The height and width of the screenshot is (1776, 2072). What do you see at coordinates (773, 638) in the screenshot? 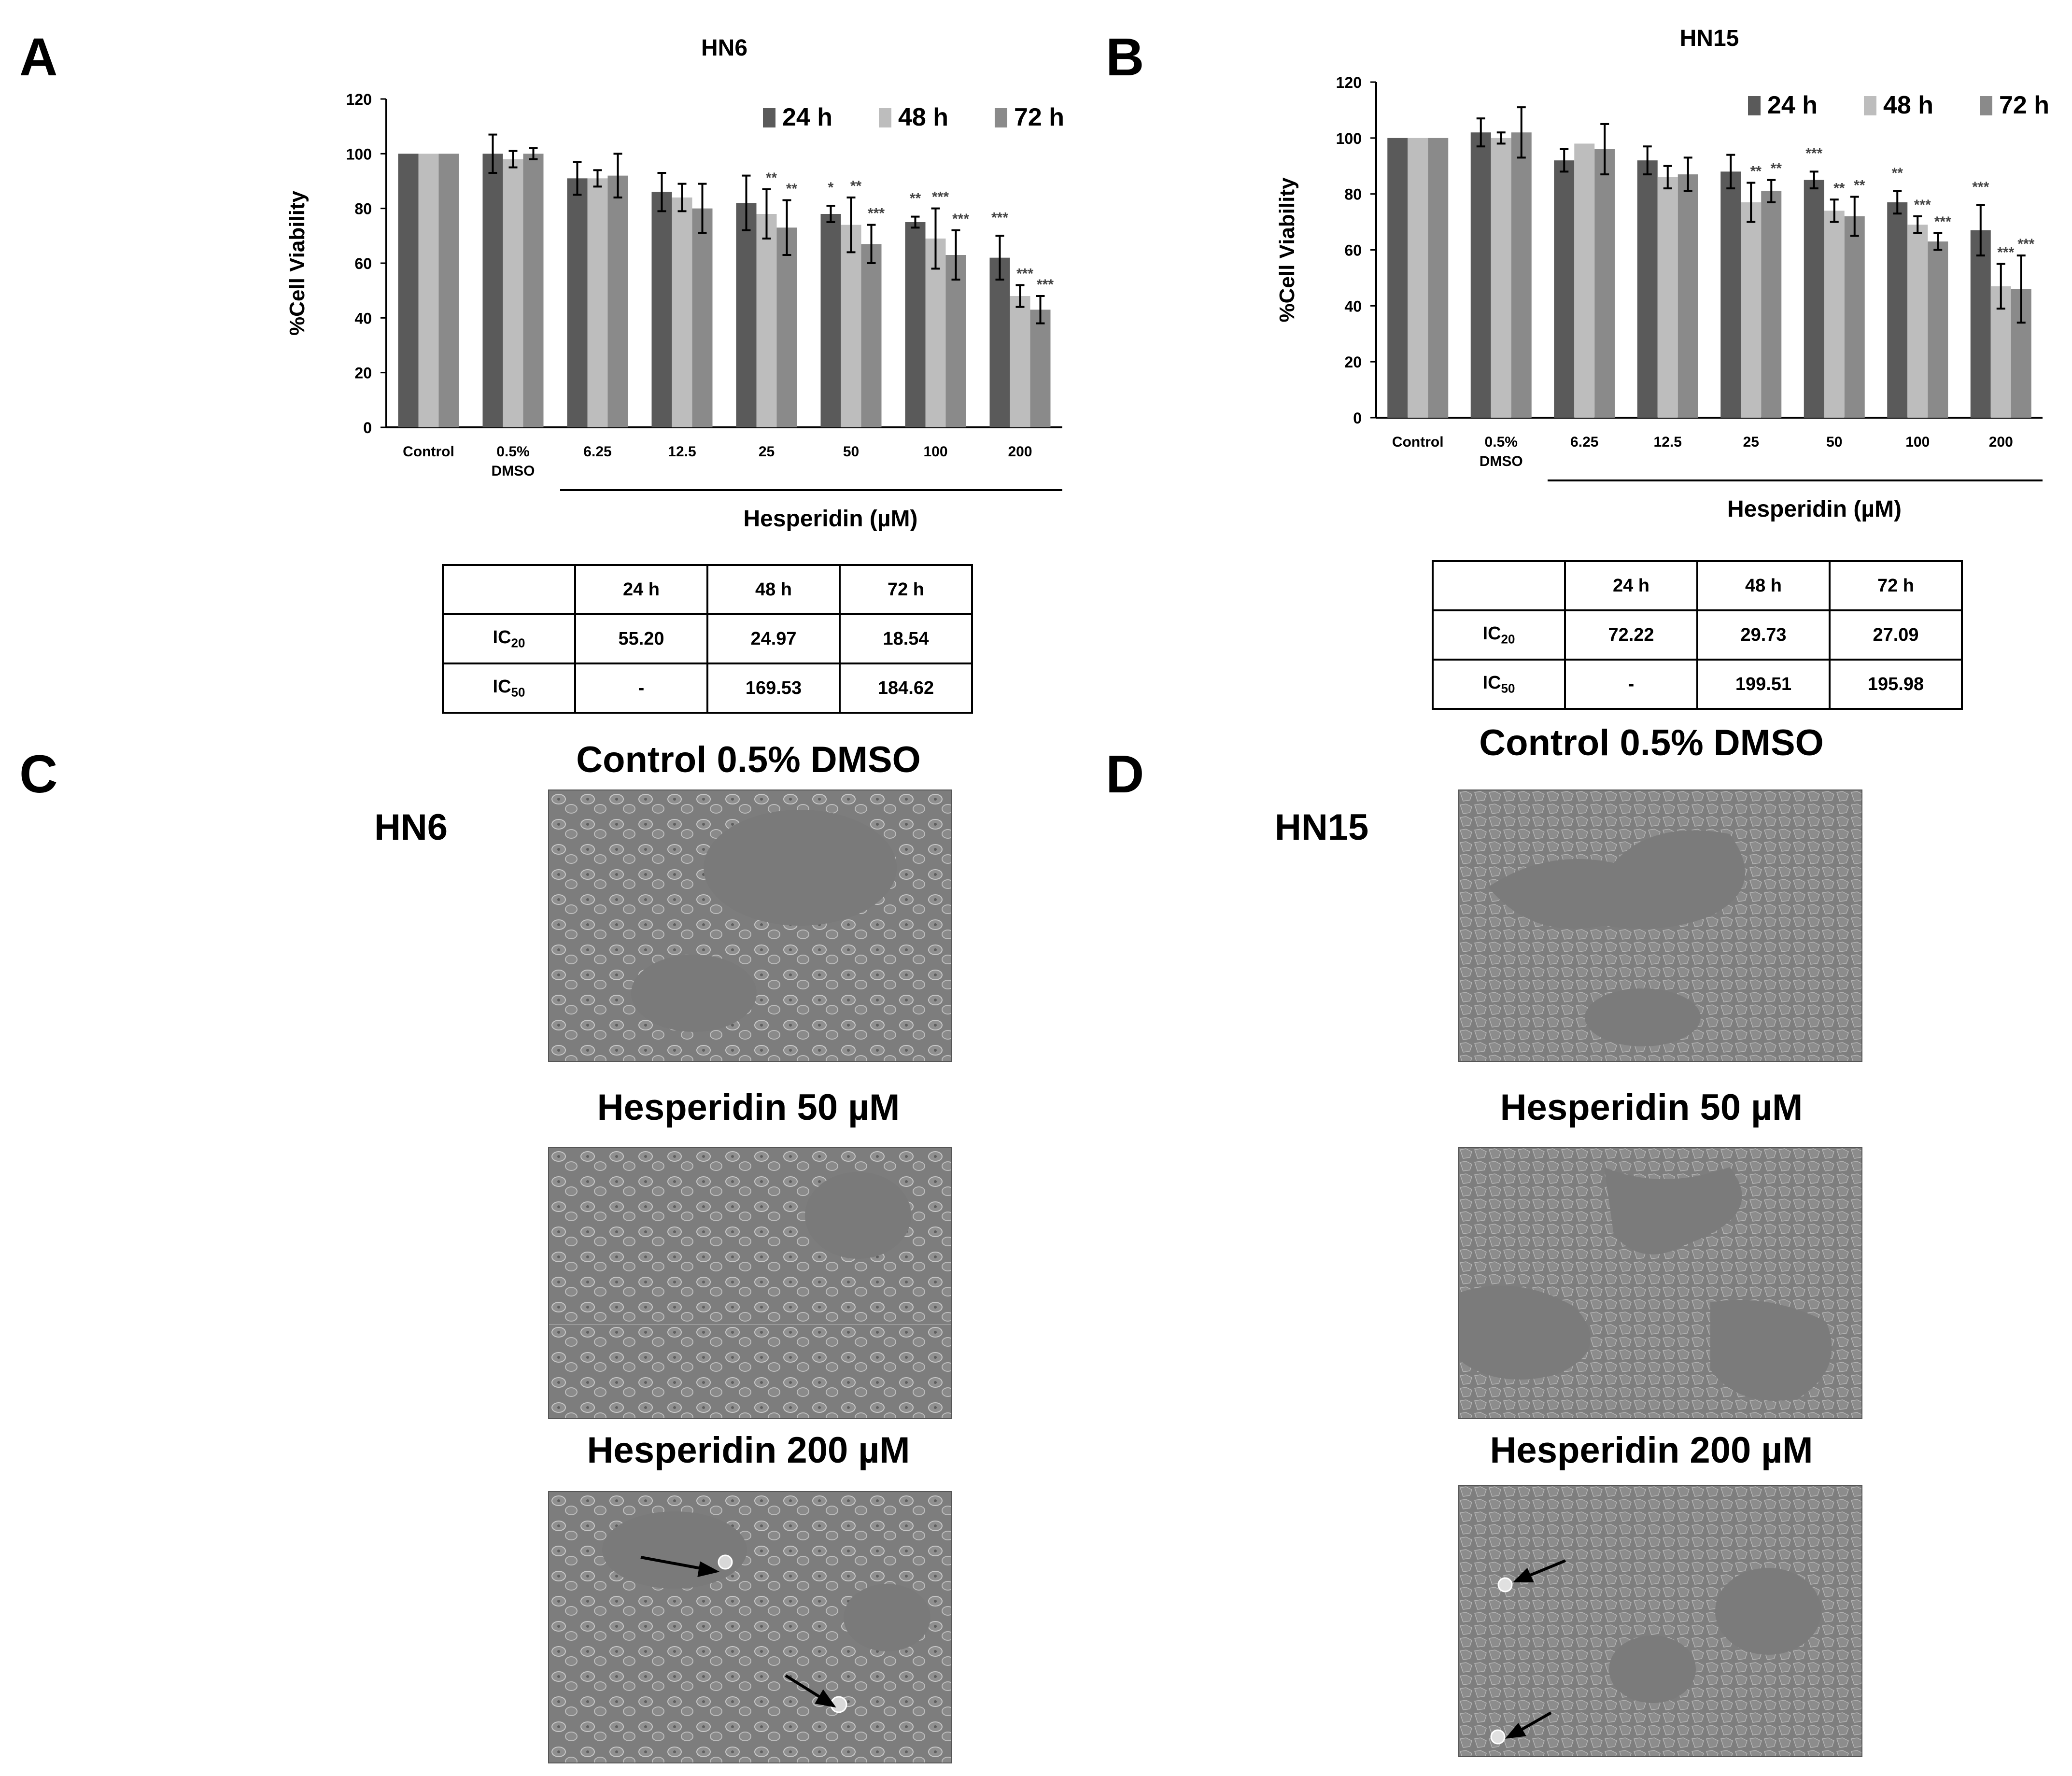
I see `table-cell: 24.97` at bounding box center [773, 638].